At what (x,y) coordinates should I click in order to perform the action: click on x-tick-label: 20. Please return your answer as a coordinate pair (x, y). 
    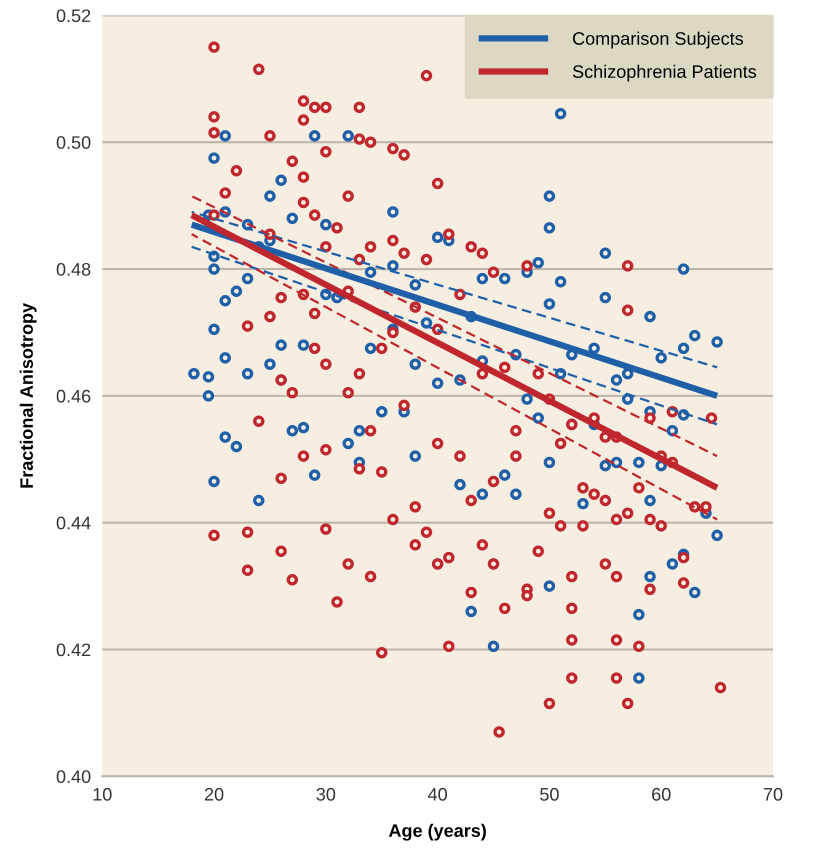
    Looking at the image, I should click on (214, 794).